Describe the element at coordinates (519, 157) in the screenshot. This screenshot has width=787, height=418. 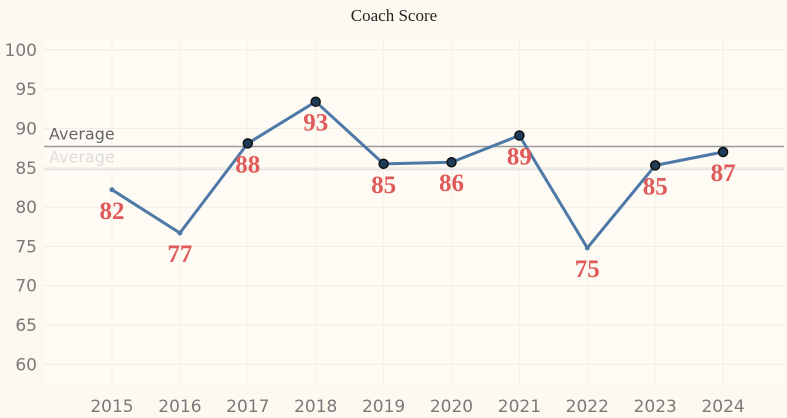
I see `data-label-2021: 89` at that location.